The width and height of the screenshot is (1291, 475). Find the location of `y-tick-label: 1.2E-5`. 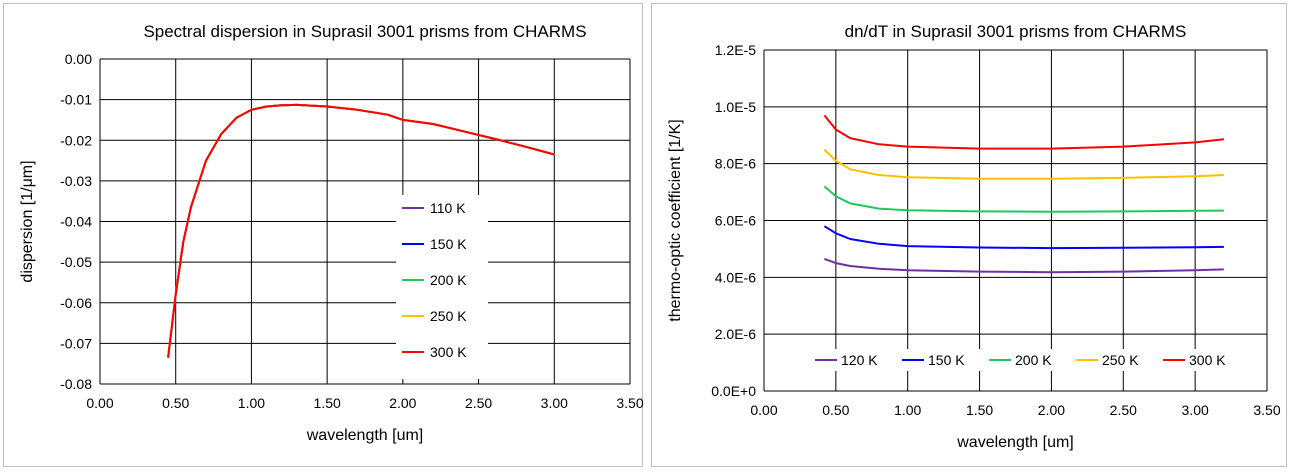

y-tick-label: 1.2E-5 is located at coordinates (735, 50).